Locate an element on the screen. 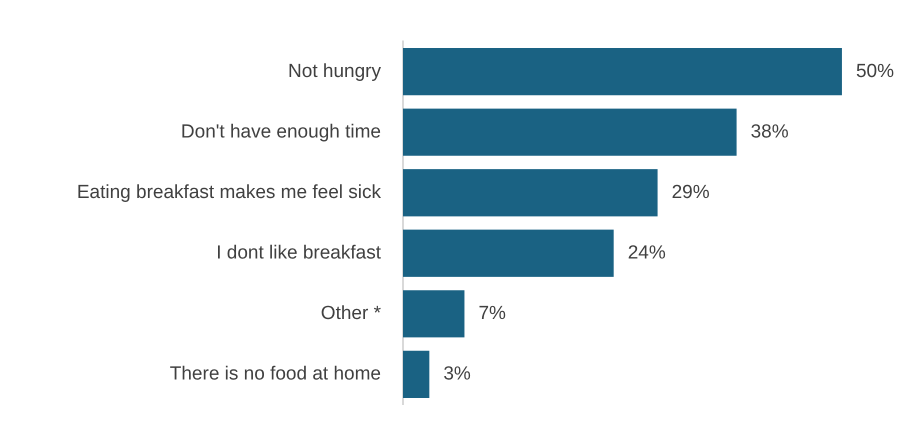 Image resolution: width=907 pixels, height=446 pixels. y-tick-label: Eating breakfast makes me feel sick is located at coordinates (229, 192).